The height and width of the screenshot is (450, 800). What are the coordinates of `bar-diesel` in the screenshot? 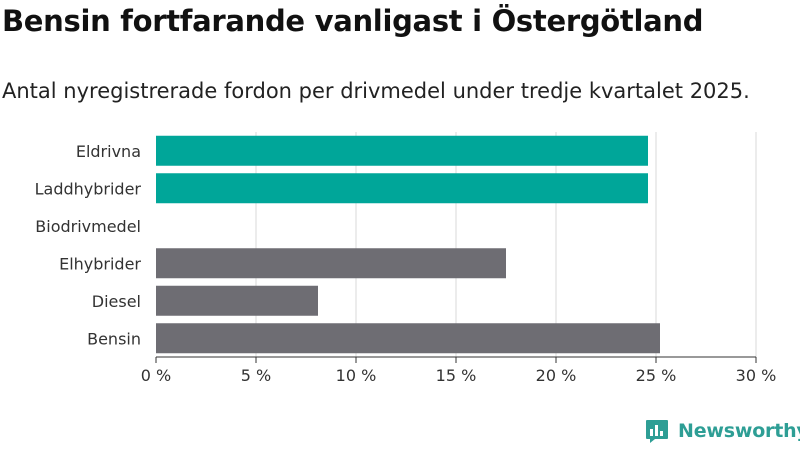 It's located at (237, 300).